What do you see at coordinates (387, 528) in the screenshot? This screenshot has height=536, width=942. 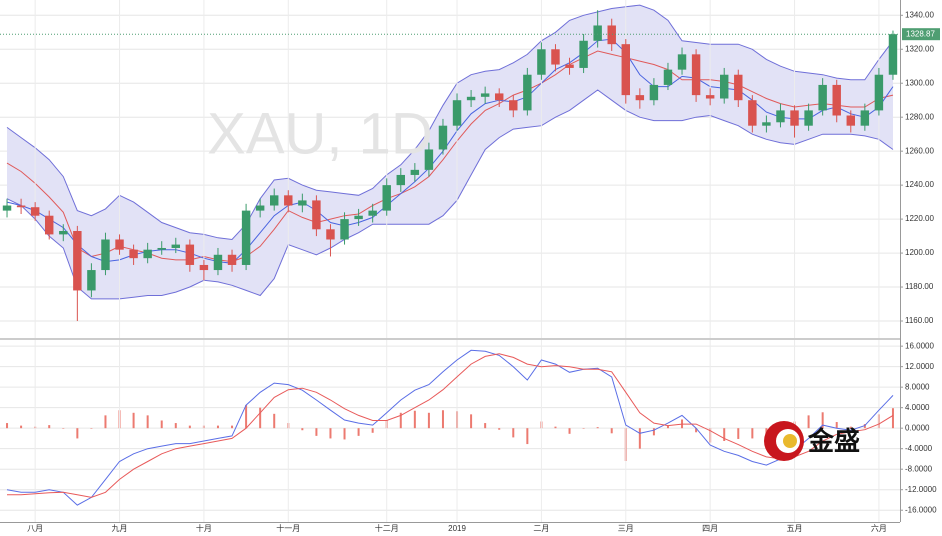 I see `x-tick-label: 十二月` at bounding box center [387, 528].